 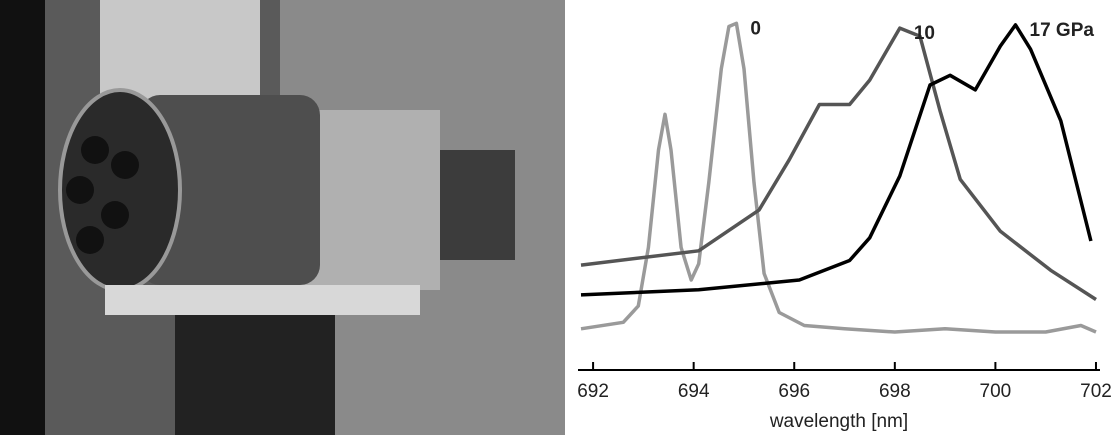 What do you see at coordinates (924, 33) in the screenshot?
I see `series-label: 10` at bounding box center [924, 33].